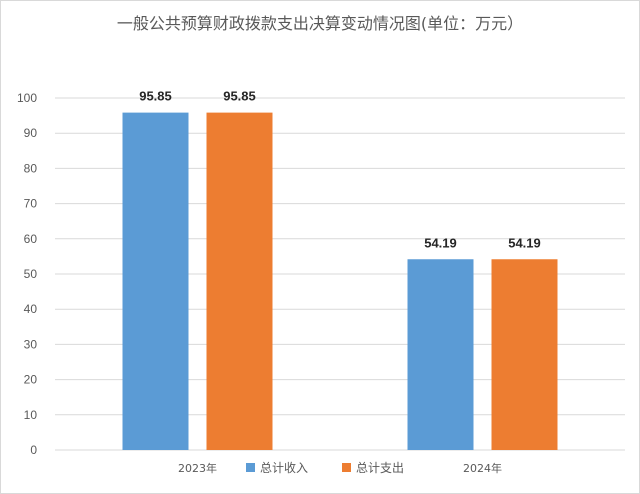 Image resolution: width=640 pixels, height=494 pixels. What do you see at coordinates (27, 98) in the screenshot?
I see `y-tick-label: 100` at bounding box center [27, 98].